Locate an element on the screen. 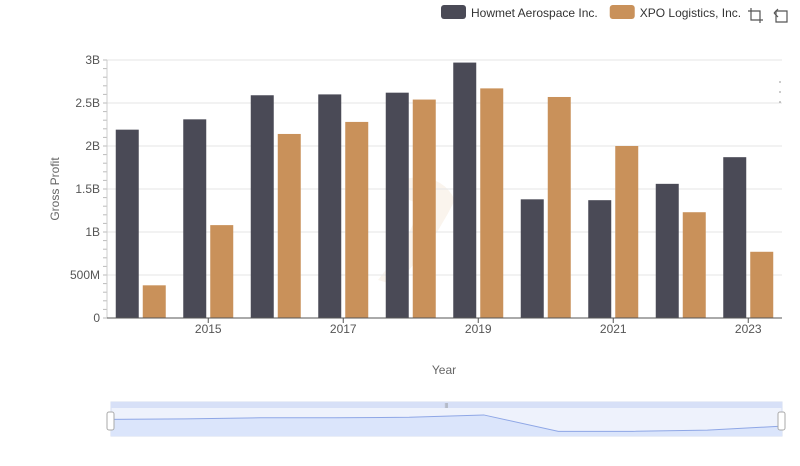  bar-howmet-2015 is located at coordinates (195, 218).